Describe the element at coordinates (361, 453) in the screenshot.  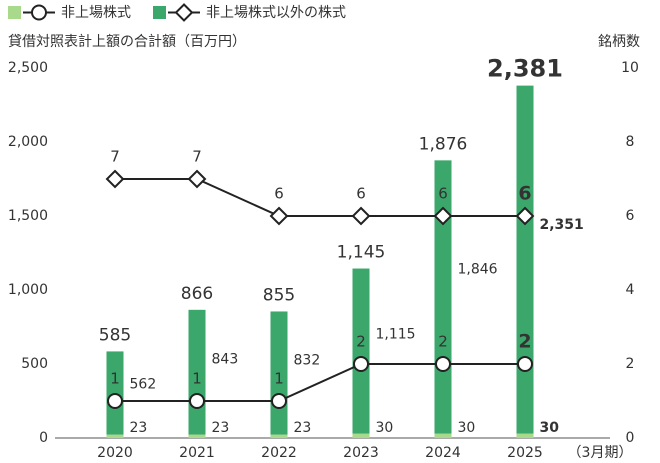
I see `x-tick-label: 2023` at that location.